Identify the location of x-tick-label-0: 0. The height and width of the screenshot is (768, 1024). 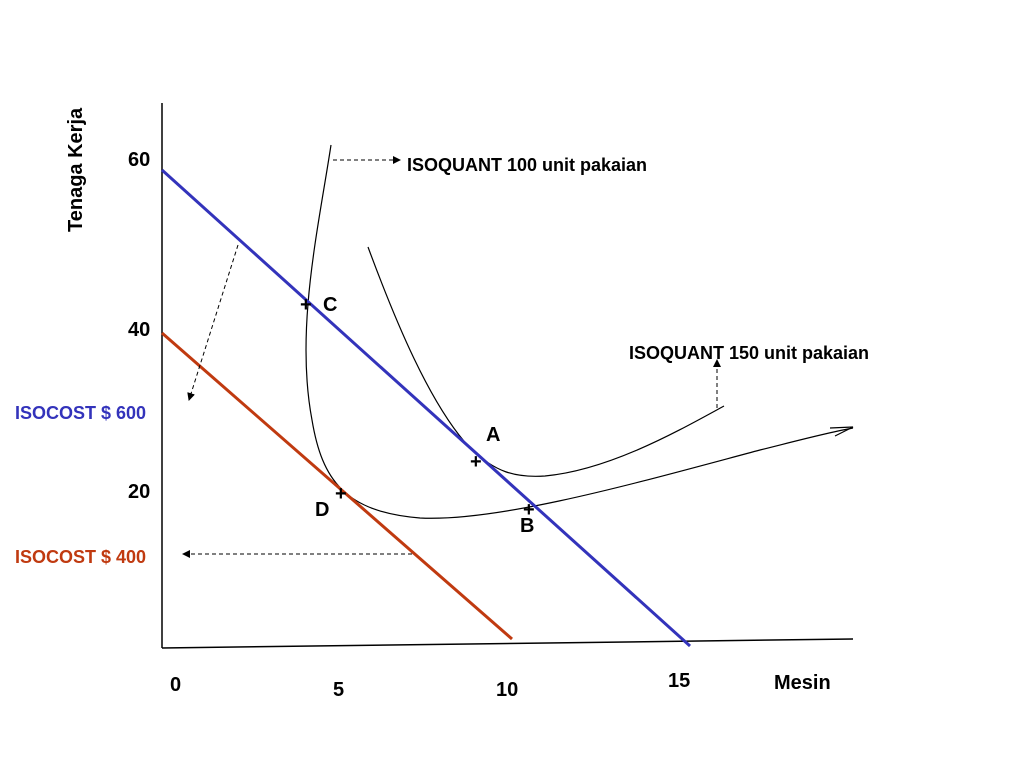
(175, 685).